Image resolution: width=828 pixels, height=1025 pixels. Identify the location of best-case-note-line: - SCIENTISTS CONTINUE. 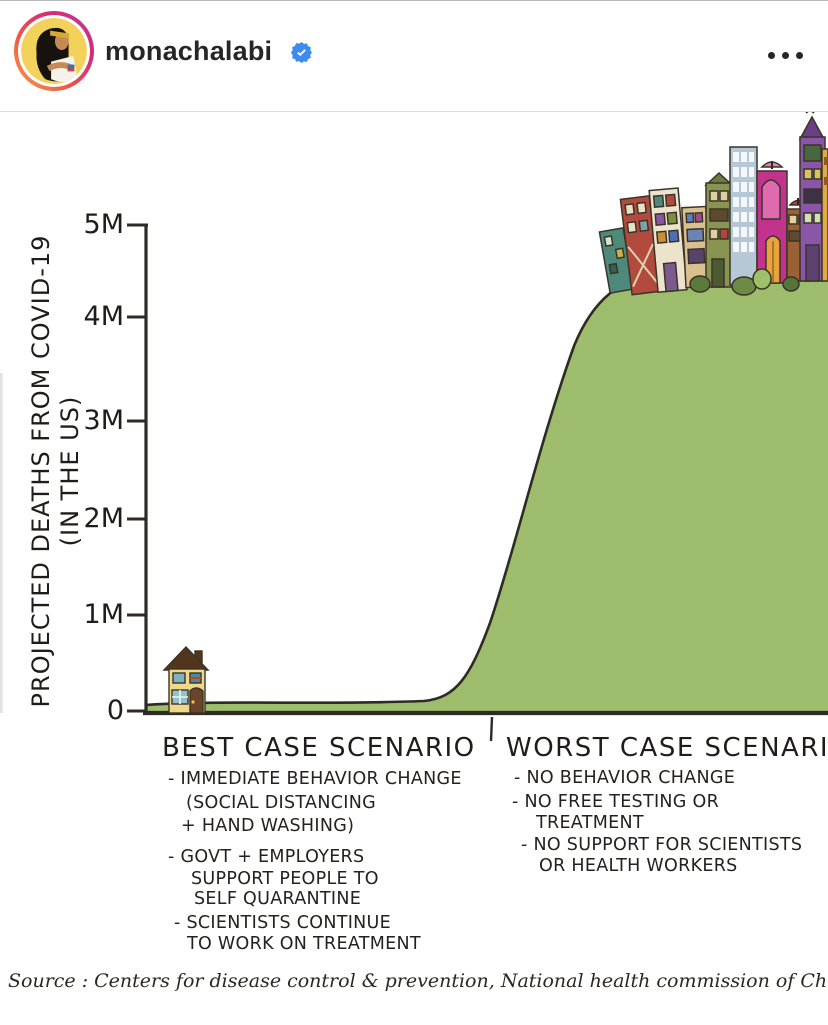
(283, 923).